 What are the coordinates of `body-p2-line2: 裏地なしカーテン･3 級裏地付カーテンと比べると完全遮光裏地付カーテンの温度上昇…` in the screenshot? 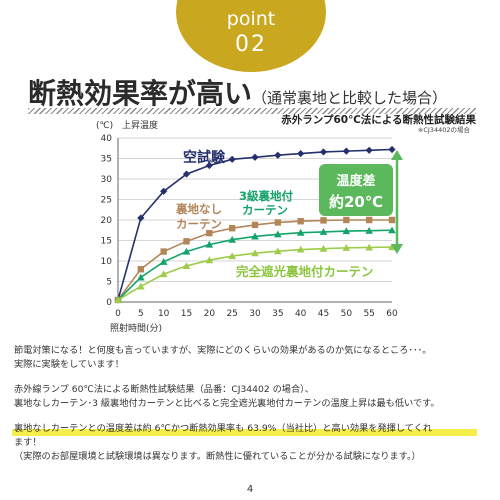 It's located at (227, 403).